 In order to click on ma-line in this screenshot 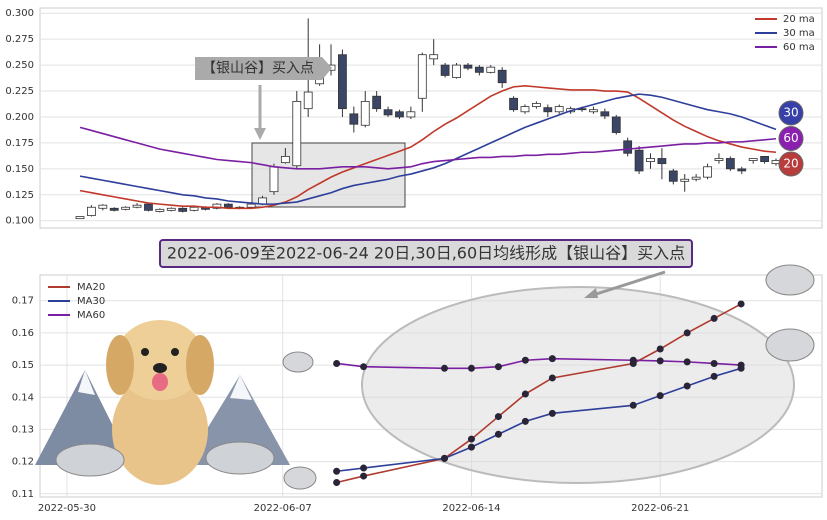, I will do `click(428, 148)`.